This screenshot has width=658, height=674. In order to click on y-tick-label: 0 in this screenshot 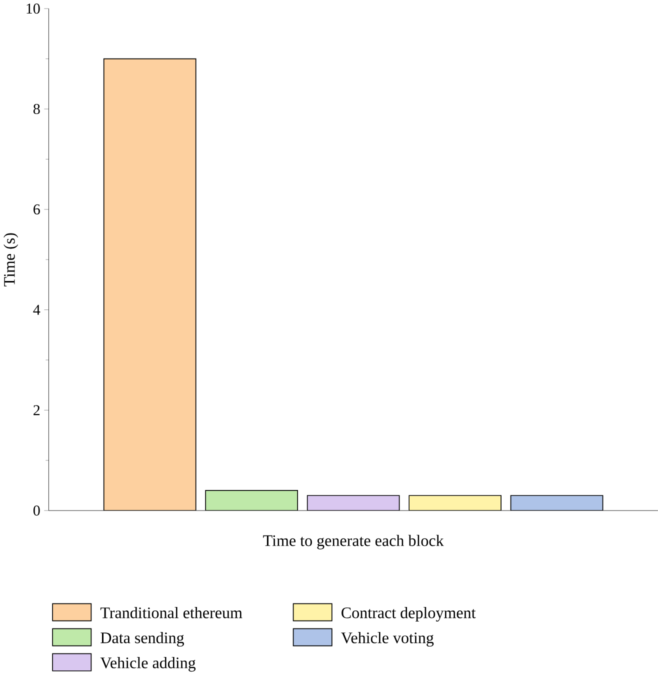, I will do `click(36, 511)`.